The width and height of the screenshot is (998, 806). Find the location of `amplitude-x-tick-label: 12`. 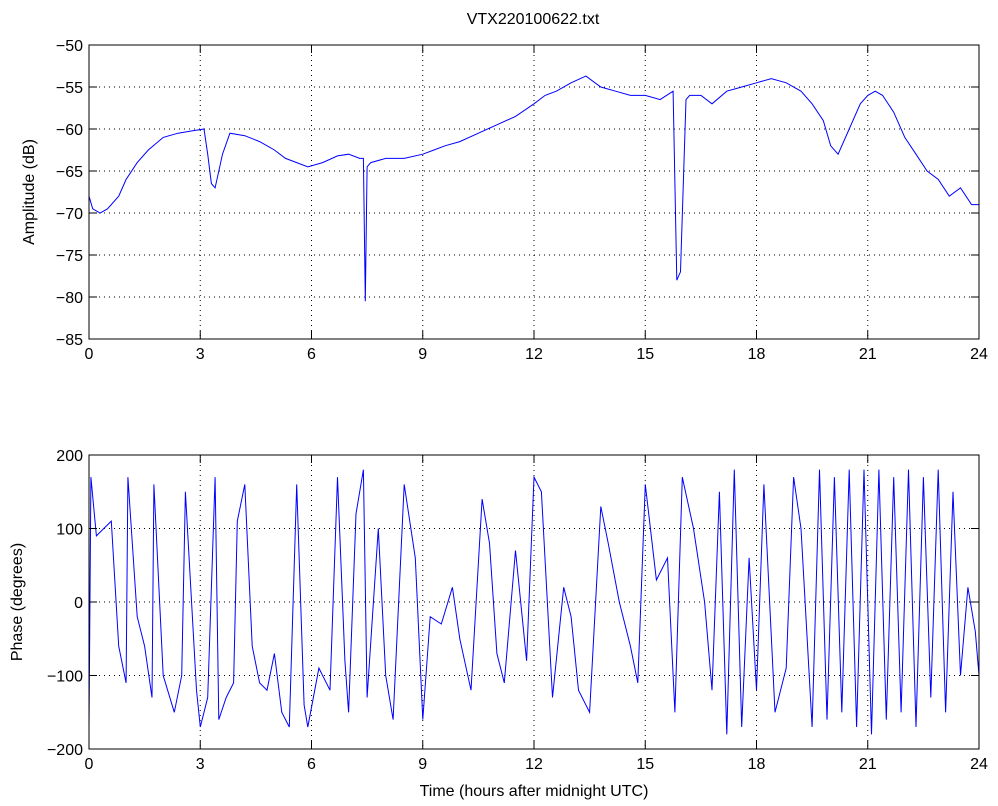

amplitude-x-tick-label: 12 is located at coordinates (534, 354).